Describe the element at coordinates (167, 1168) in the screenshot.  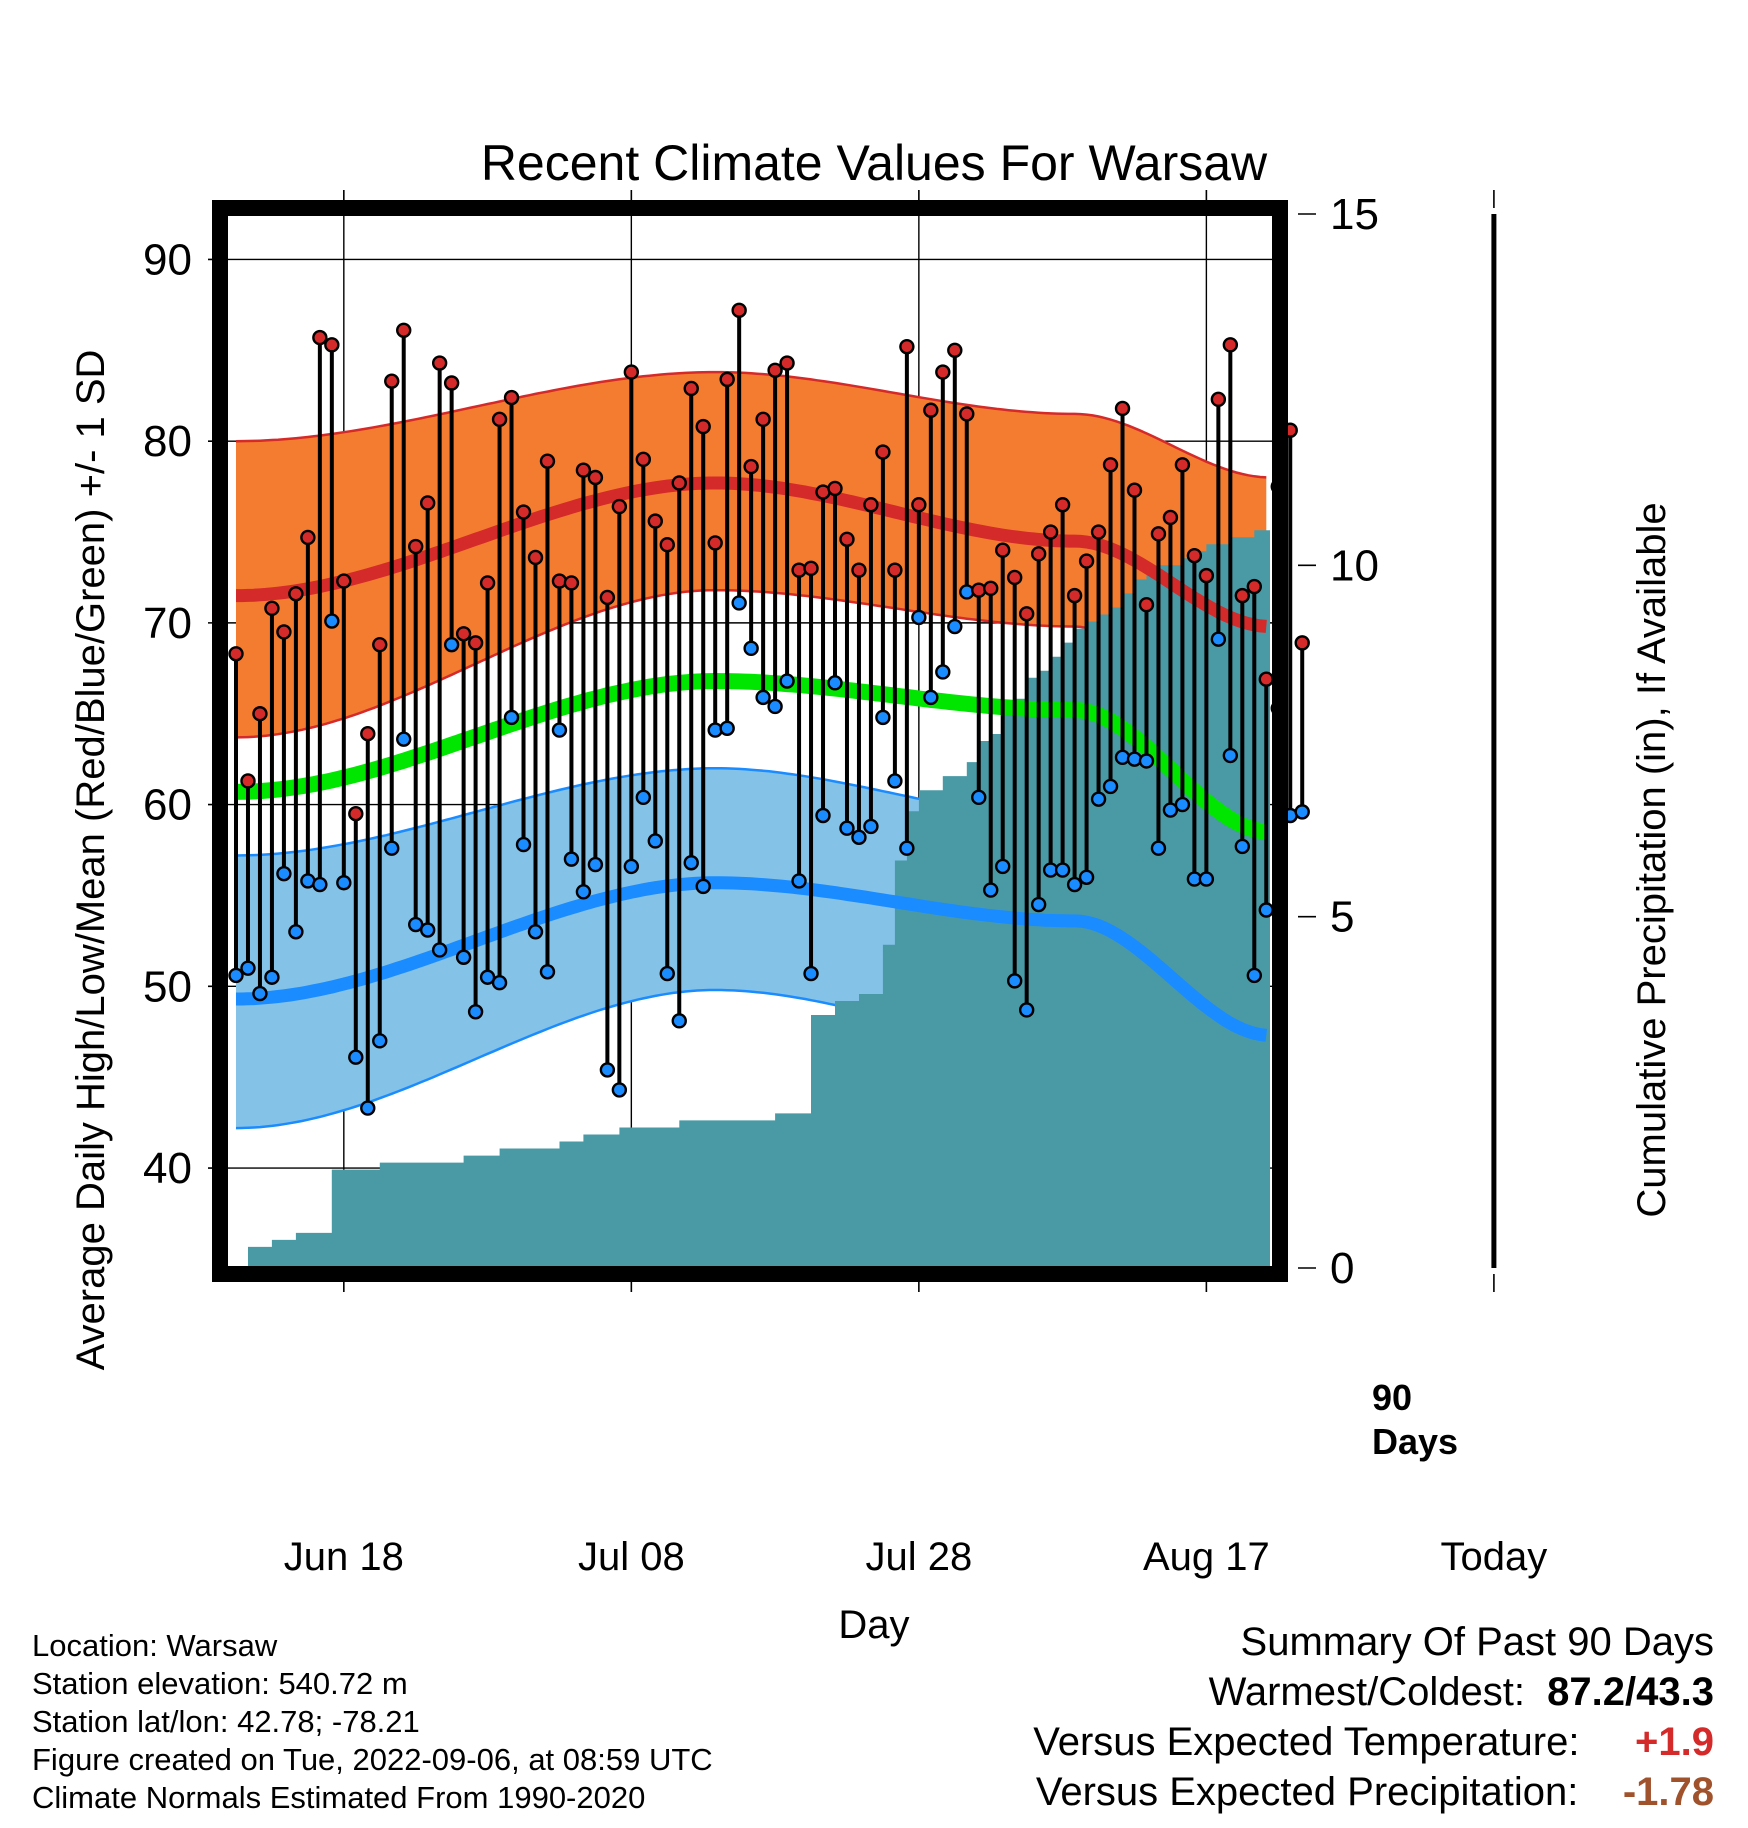
I see `y-tick-label: 40` at that location.